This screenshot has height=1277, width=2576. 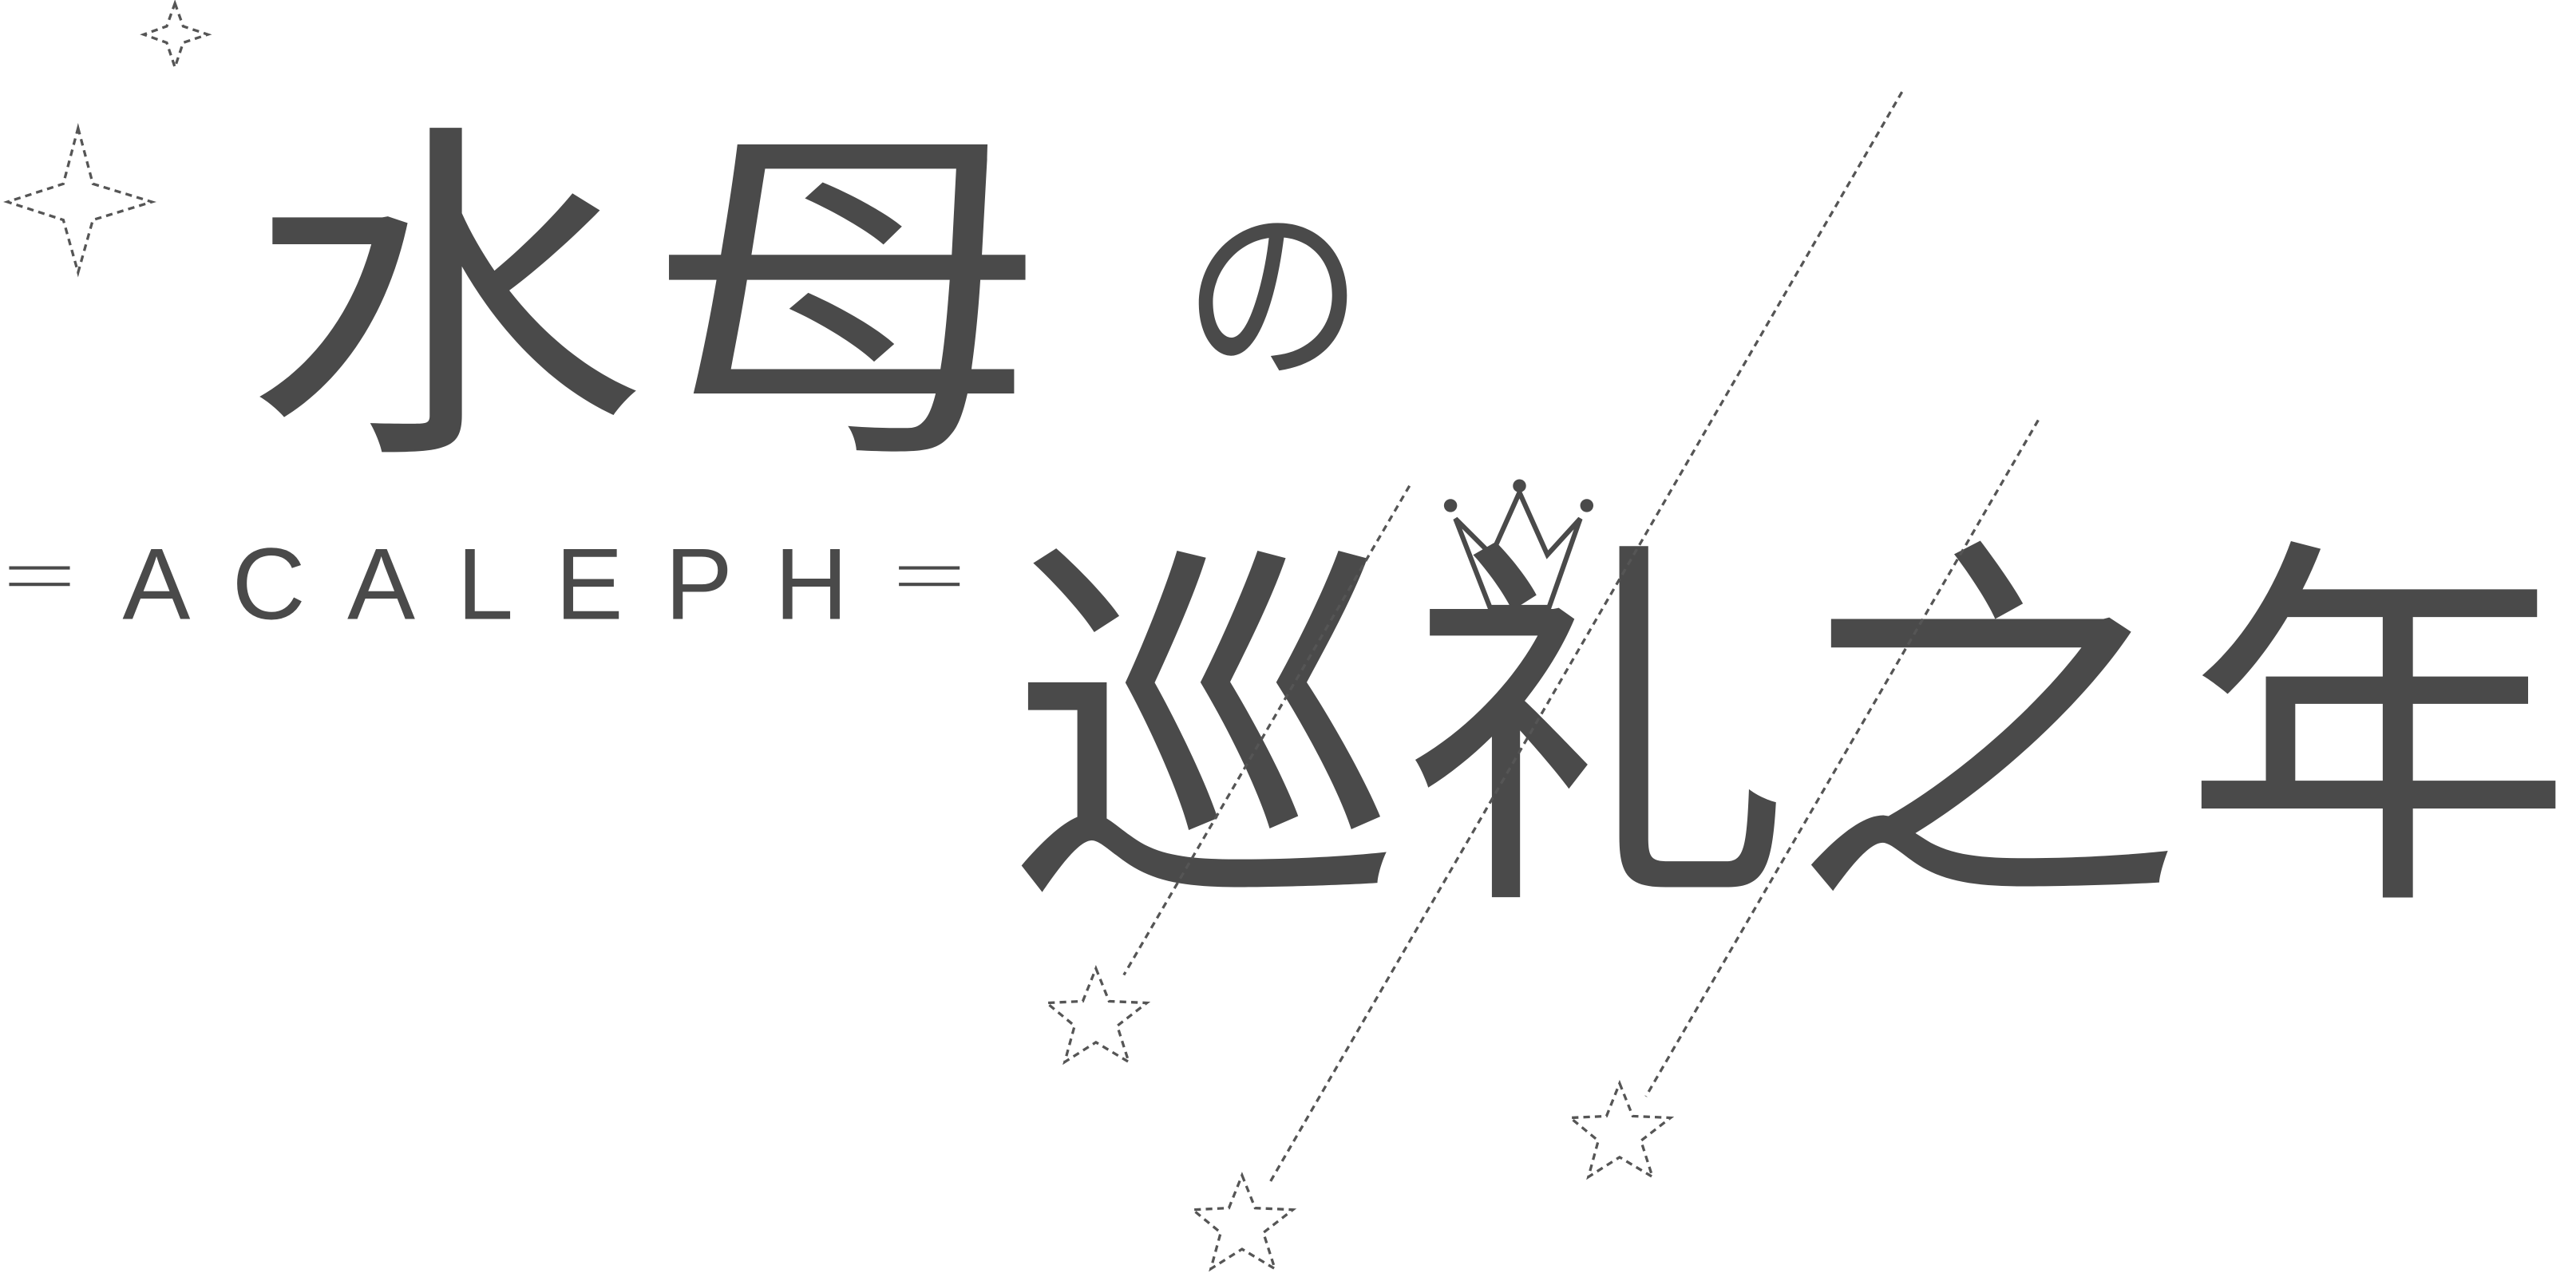 What do you see at coordinates (1518, 548) in the screenshot?
I see `crown` at bounding box center [1518, 548].